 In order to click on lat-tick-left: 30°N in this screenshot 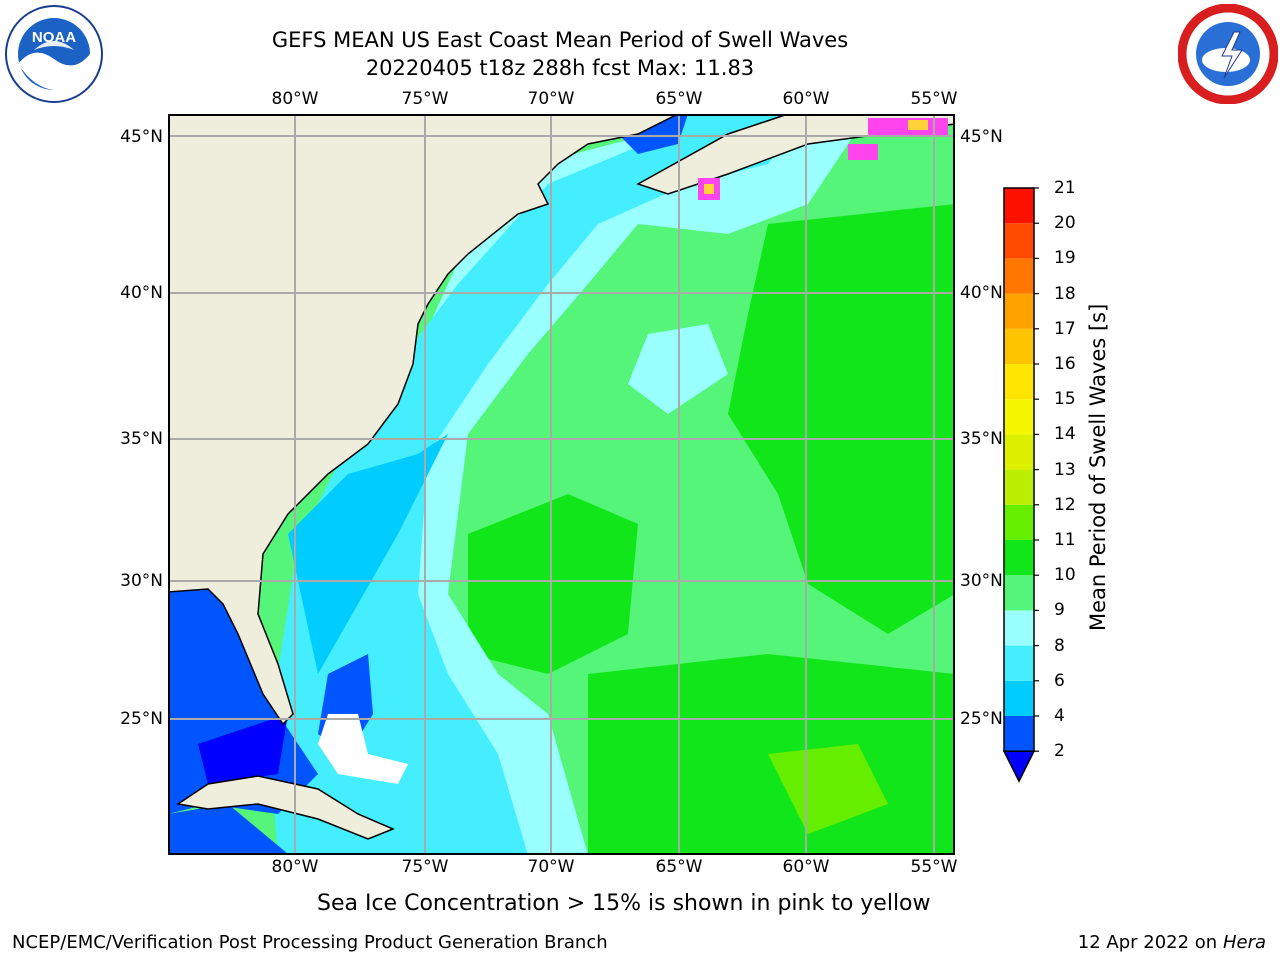, I will do `click(141, 581)`.